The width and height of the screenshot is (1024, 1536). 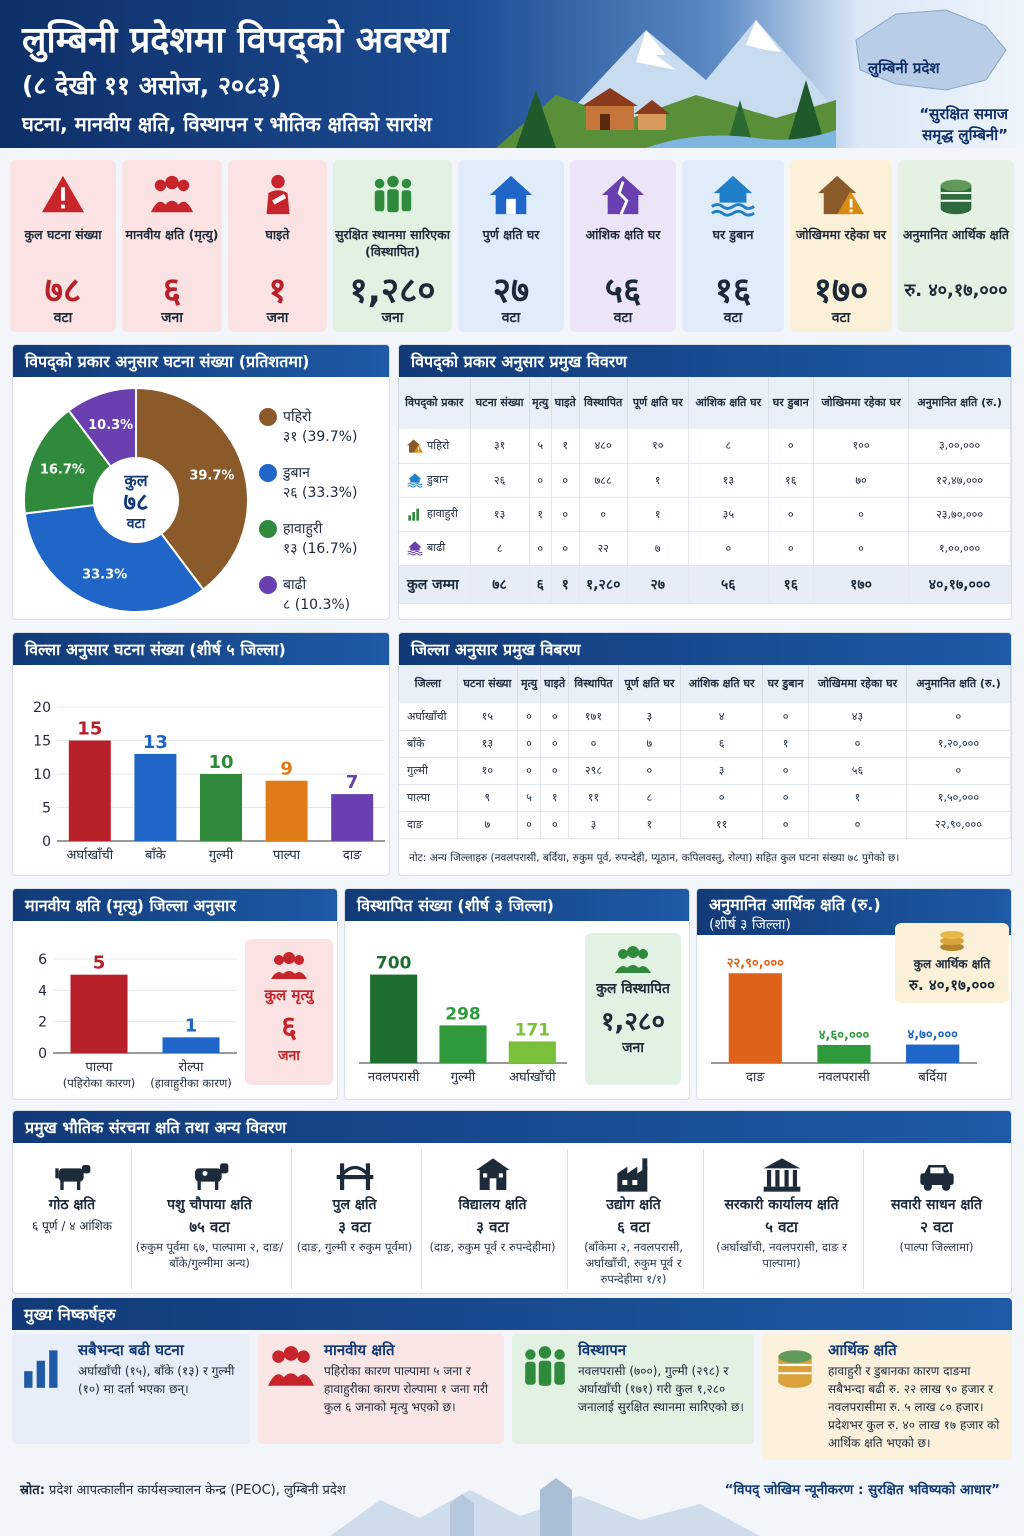 What do you see at coordinates (841, 246) in the screenshot?
I see `stat-card: जोखिममा रहेका घर १७० वटा` at bounding box center [841, 246].